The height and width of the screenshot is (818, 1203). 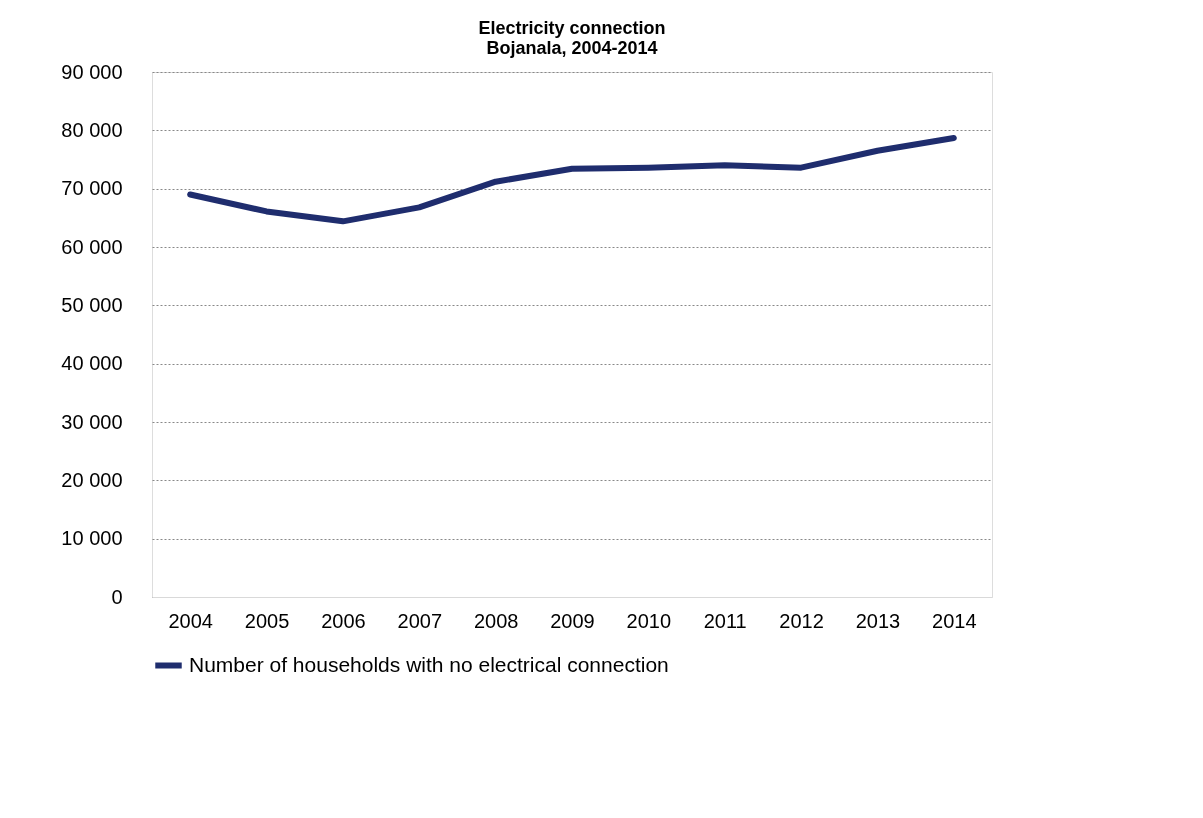 What do you see at coordinates (725, 620) in the screenshot?
I see `x-tick-label: 2011` at bounding box center [725, 620].